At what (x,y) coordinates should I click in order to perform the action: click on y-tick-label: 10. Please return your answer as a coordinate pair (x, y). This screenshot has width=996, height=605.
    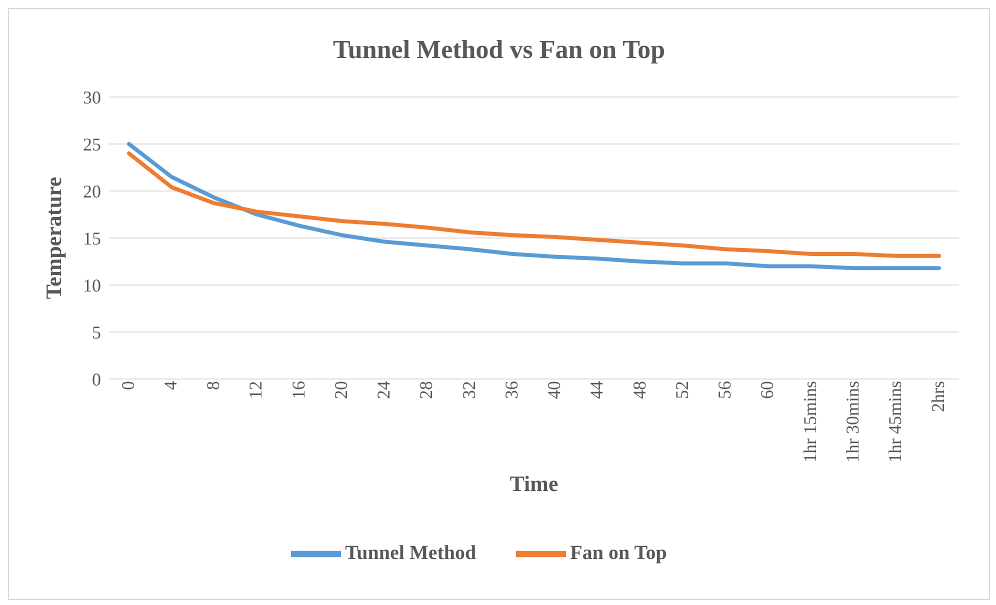
    Looking at the image, I should click on (92, 285).